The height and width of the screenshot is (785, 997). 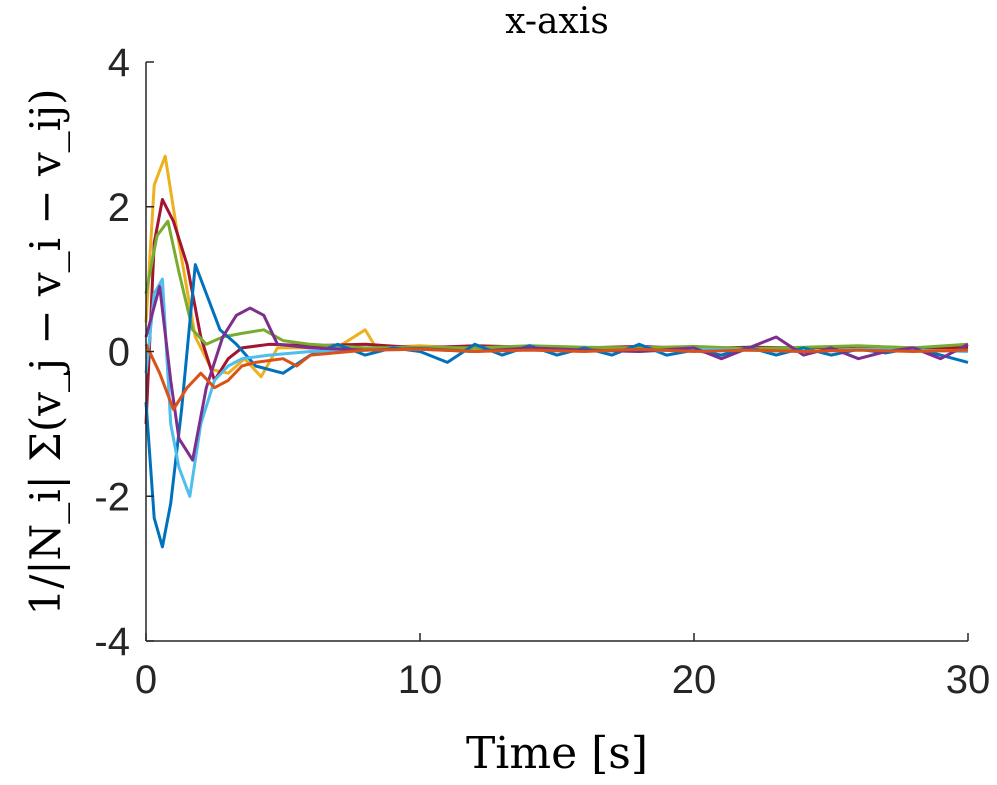 What do you see at coordinates (119, 208) in the screenshot?
I see `y-tick-label: 2` at bounding box center [119, 208].